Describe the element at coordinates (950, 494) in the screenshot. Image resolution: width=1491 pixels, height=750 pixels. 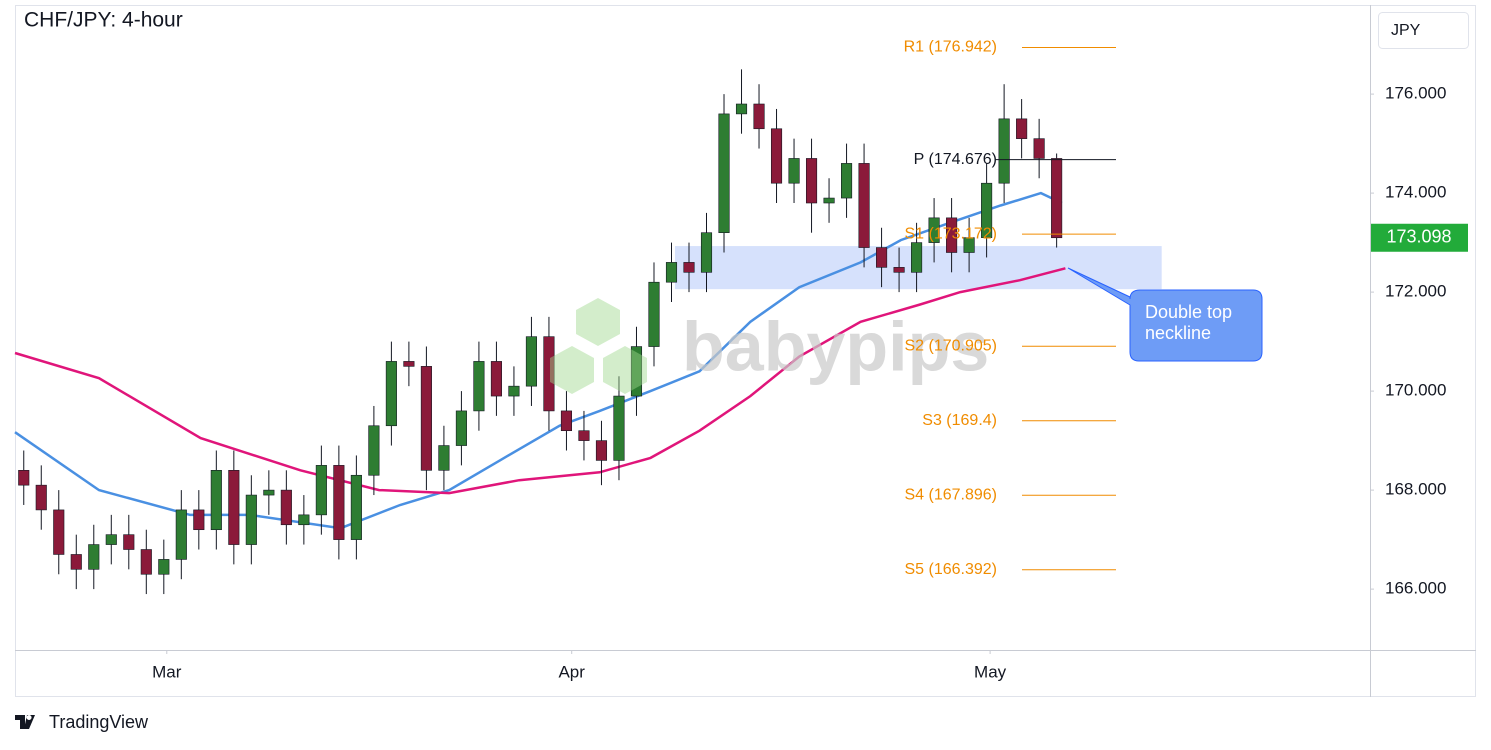
I see `pivot-label: S4 (167.896)` at that location.